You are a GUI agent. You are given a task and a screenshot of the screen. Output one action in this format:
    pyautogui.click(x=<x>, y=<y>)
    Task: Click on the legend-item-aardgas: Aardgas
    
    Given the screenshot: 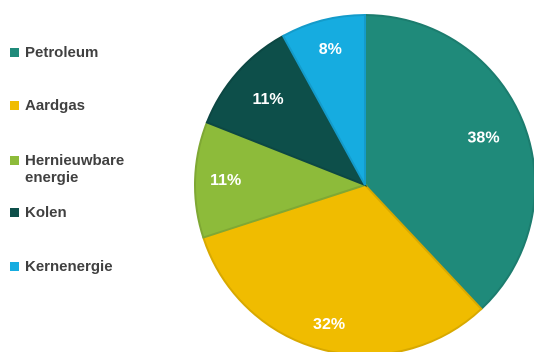 What is the action you would take?
    pyautogui.click(x=92, y=105)
    